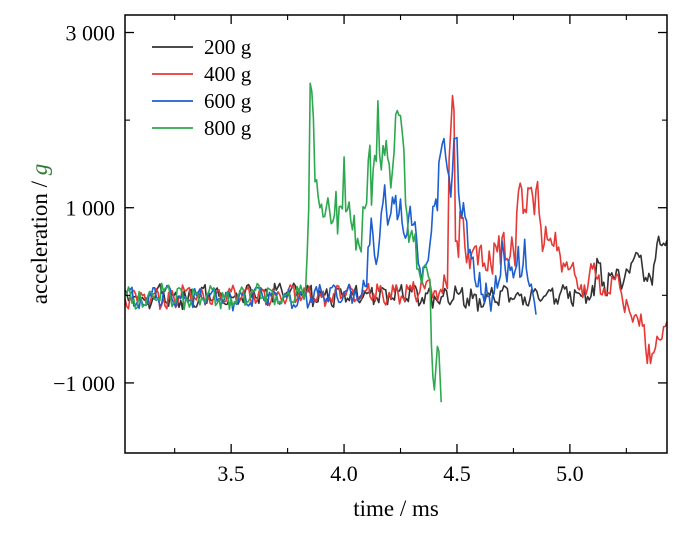 This screenshot has height=533, width=700. I want to click on y-tick-label: −1 000, so click(84, 383).